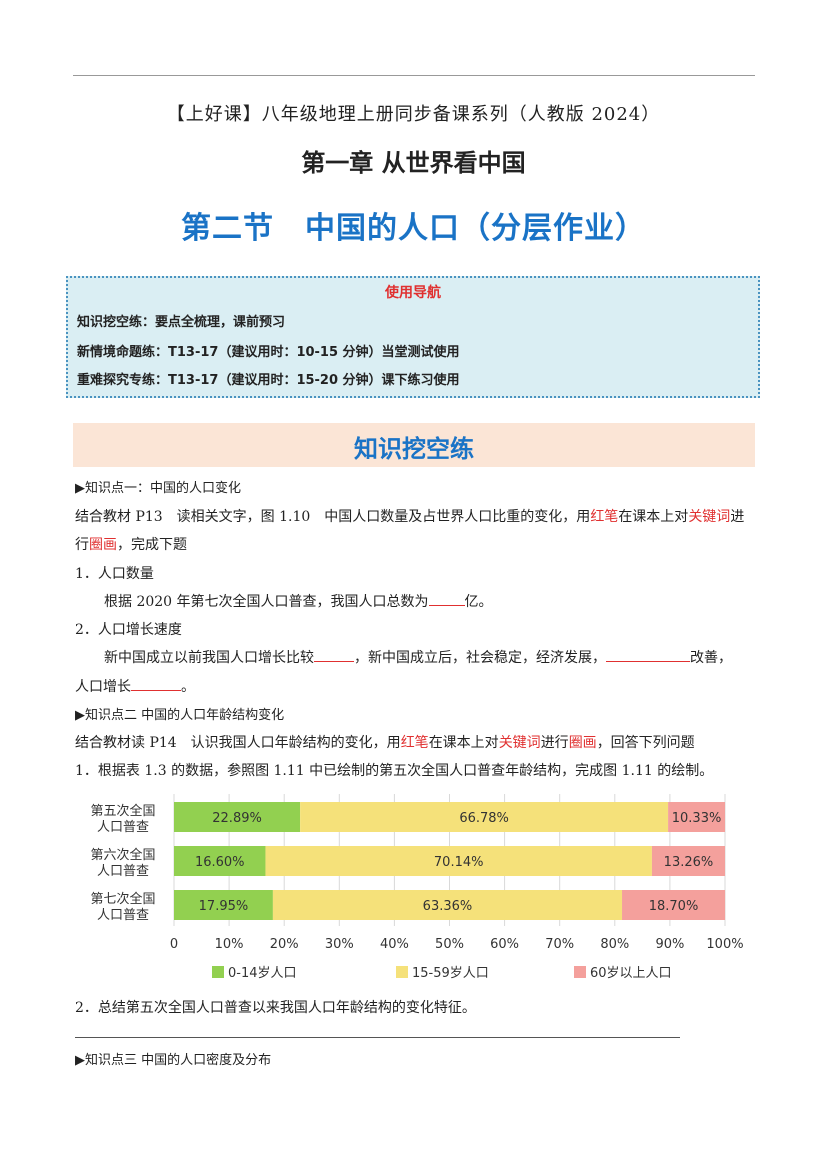 The width and height of the screenshot is (827, 1169). I want to click on legend-label: 60岁以上人口, so click(631, 973).